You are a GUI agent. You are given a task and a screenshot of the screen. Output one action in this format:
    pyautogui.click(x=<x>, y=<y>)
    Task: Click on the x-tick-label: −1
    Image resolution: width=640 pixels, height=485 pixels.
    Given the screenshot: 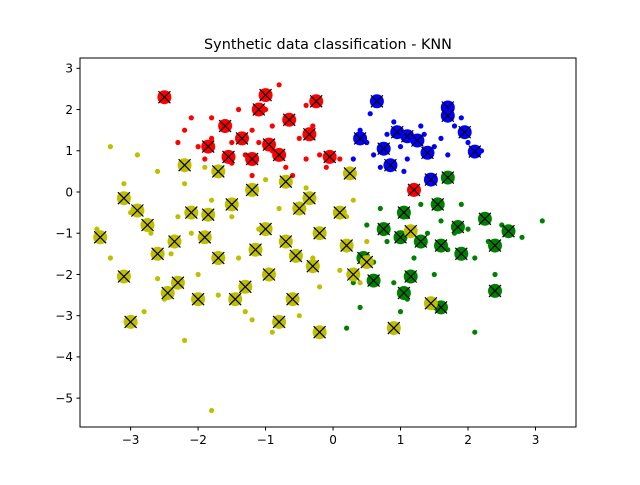 What is the action you would take?
    pyautogui.click(x=266, y=440)
    